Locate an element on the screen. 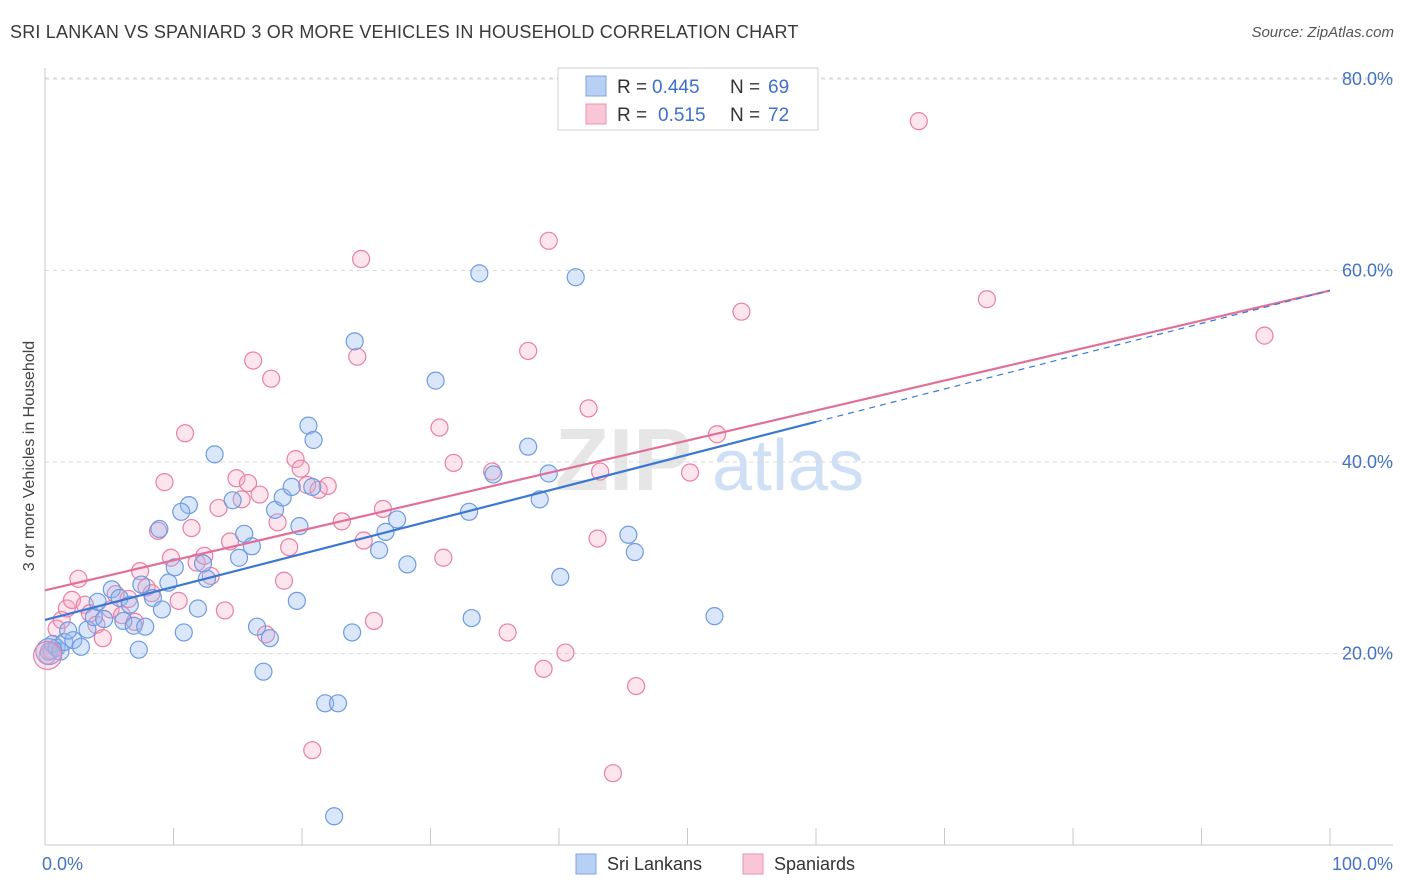 The image size is (1406, 892). bottom-legend-label-sri-lankans: Sri Lankans is located at coordinates (654, 864).